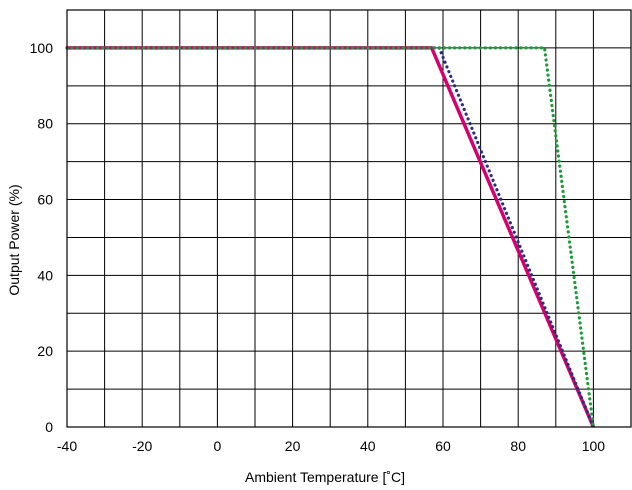  What do you see at coordinates (42, 48) in the screenshot?
I see `y-tick-label: 100` at bounding box center [42, 48].